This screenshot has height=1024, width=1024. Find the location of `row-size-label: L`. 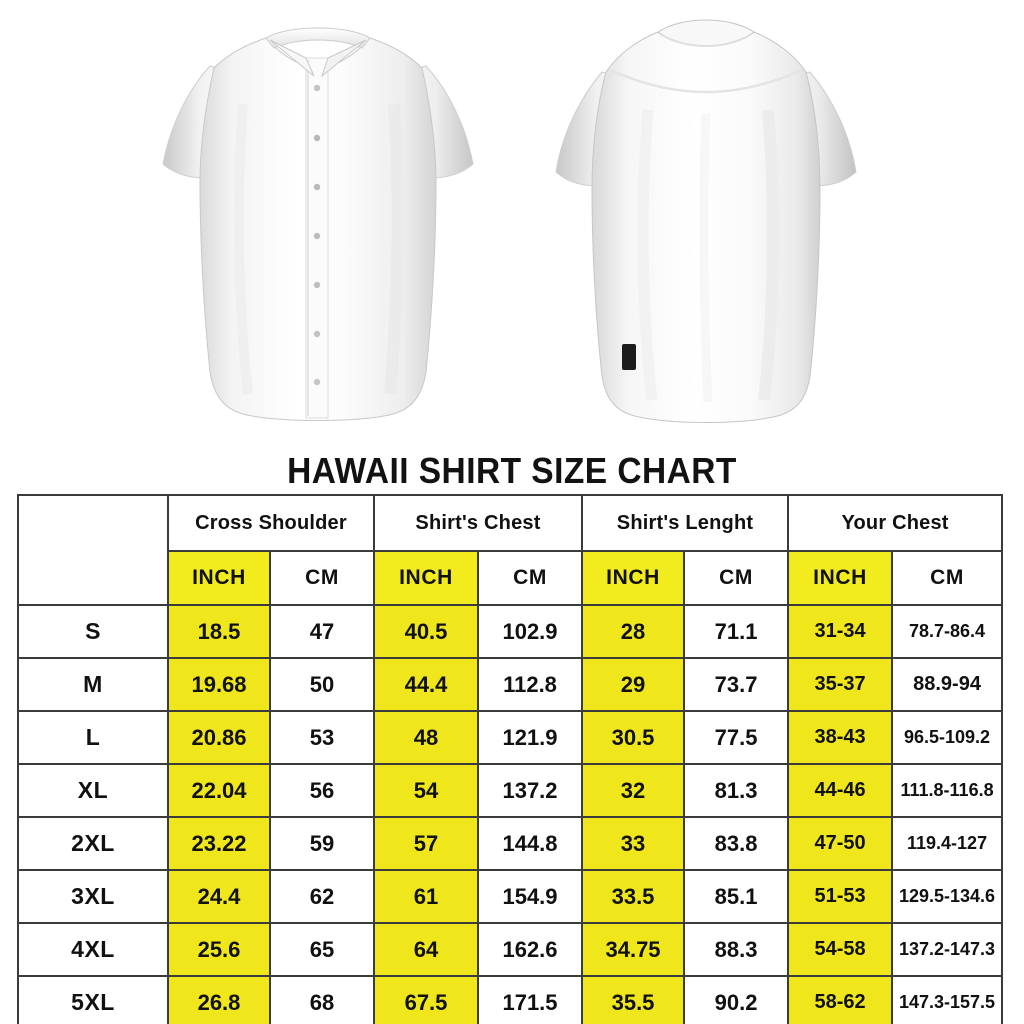

row-size-label: L is located at coordinates (93, 737).